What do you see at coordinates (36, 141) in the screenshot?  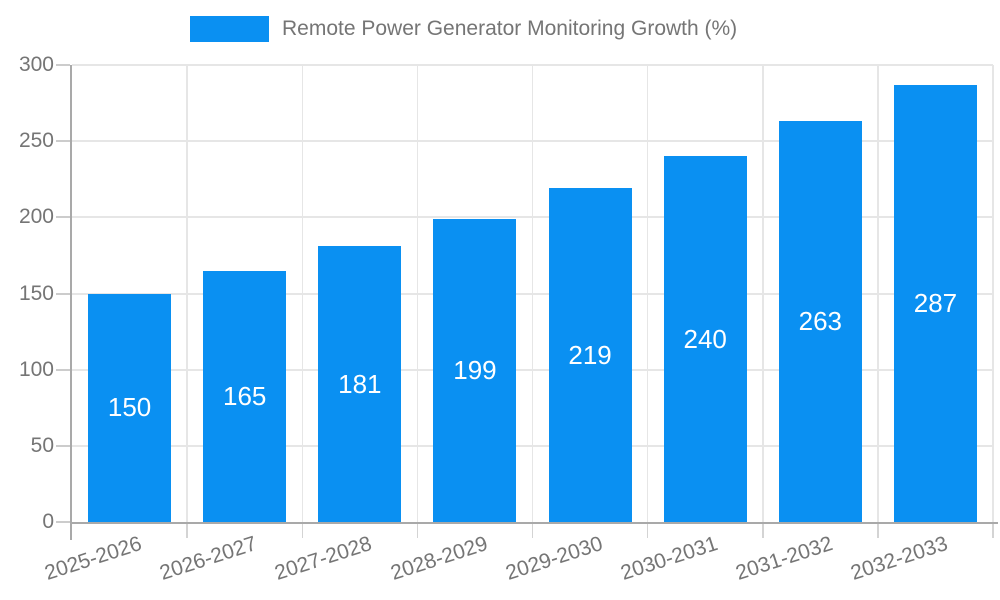 I see `y-axis-label: 250` at bounding box center [36, 141].